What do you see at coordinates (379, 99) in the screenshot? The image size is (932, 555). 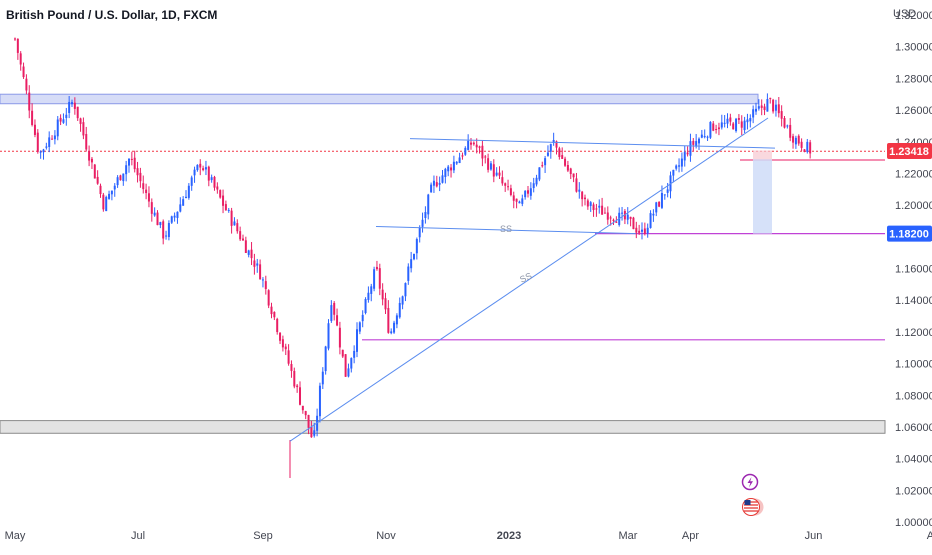 I see `supply-zone` at bounding box center [379, 99].